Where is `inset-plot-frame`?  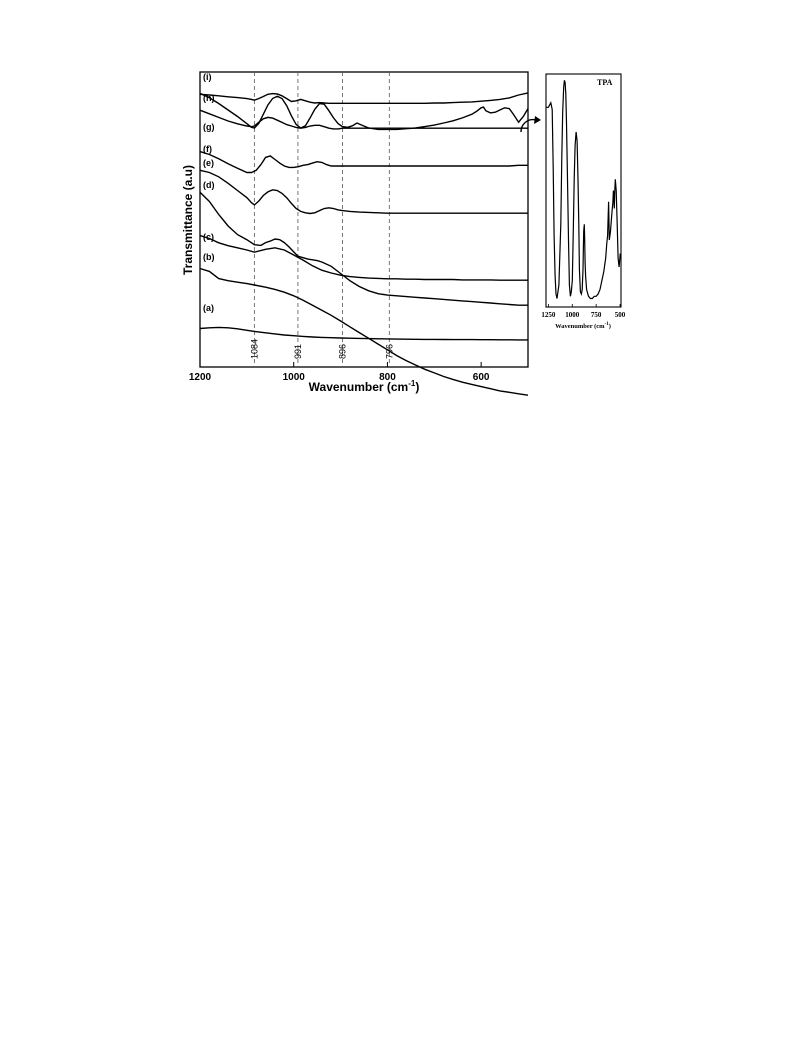
inset-plot-frame is located at coordinates (583, 190).